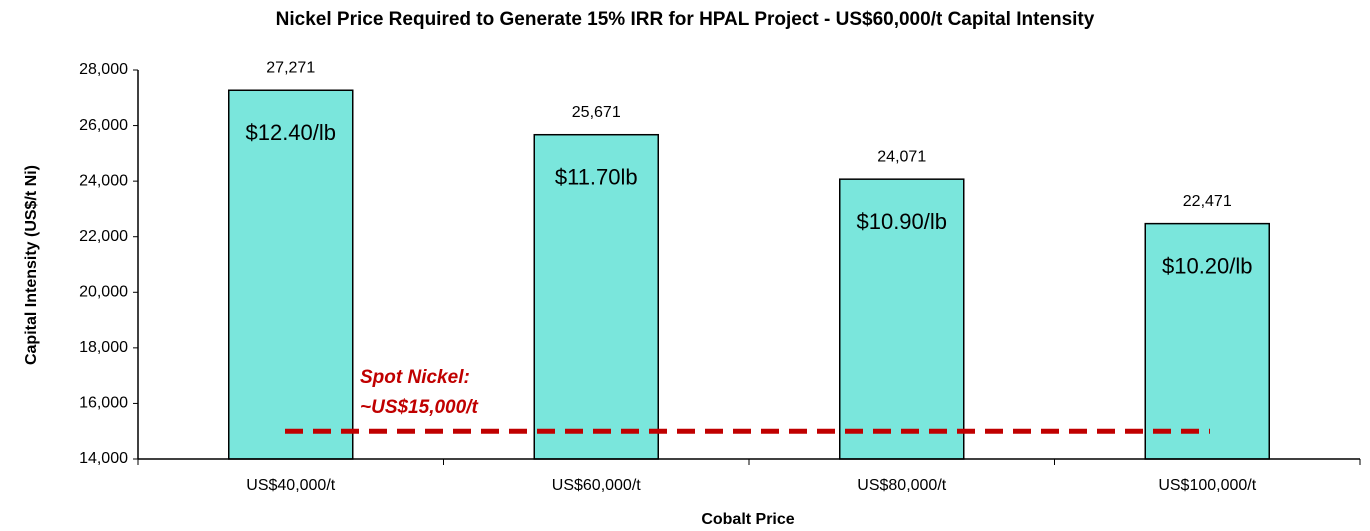 The height and width of the screenshot is (531, 1370). Describe the element at coordinates (103, 403) in the screenshot. I see `y-tick-label: 16,000` at that location.